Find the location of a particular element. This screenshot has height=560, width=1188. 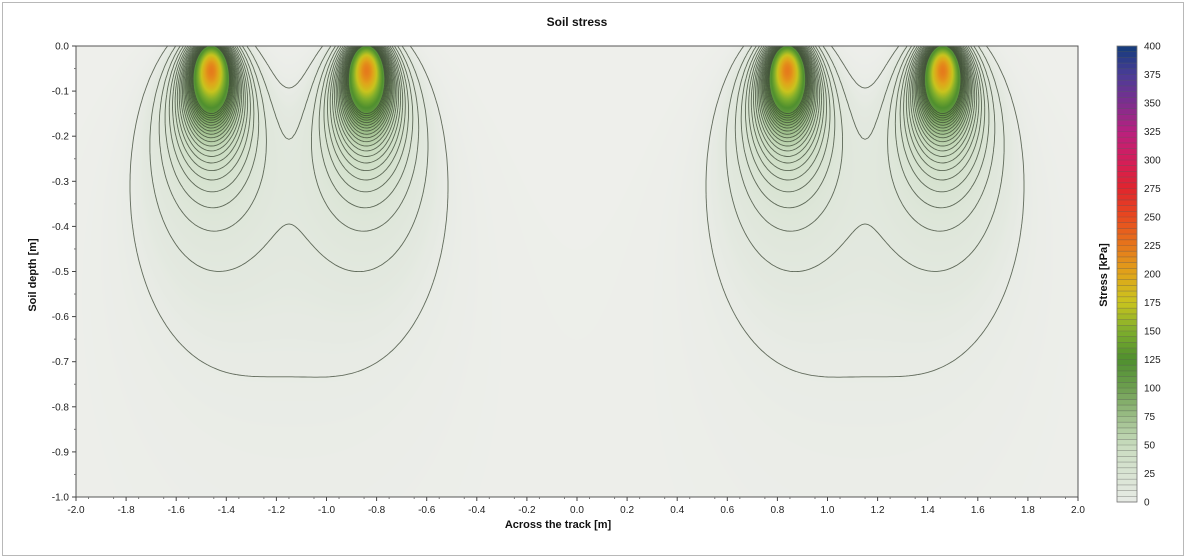

colorbar-tick-label: 400 is located at coordinates (1152, 47).